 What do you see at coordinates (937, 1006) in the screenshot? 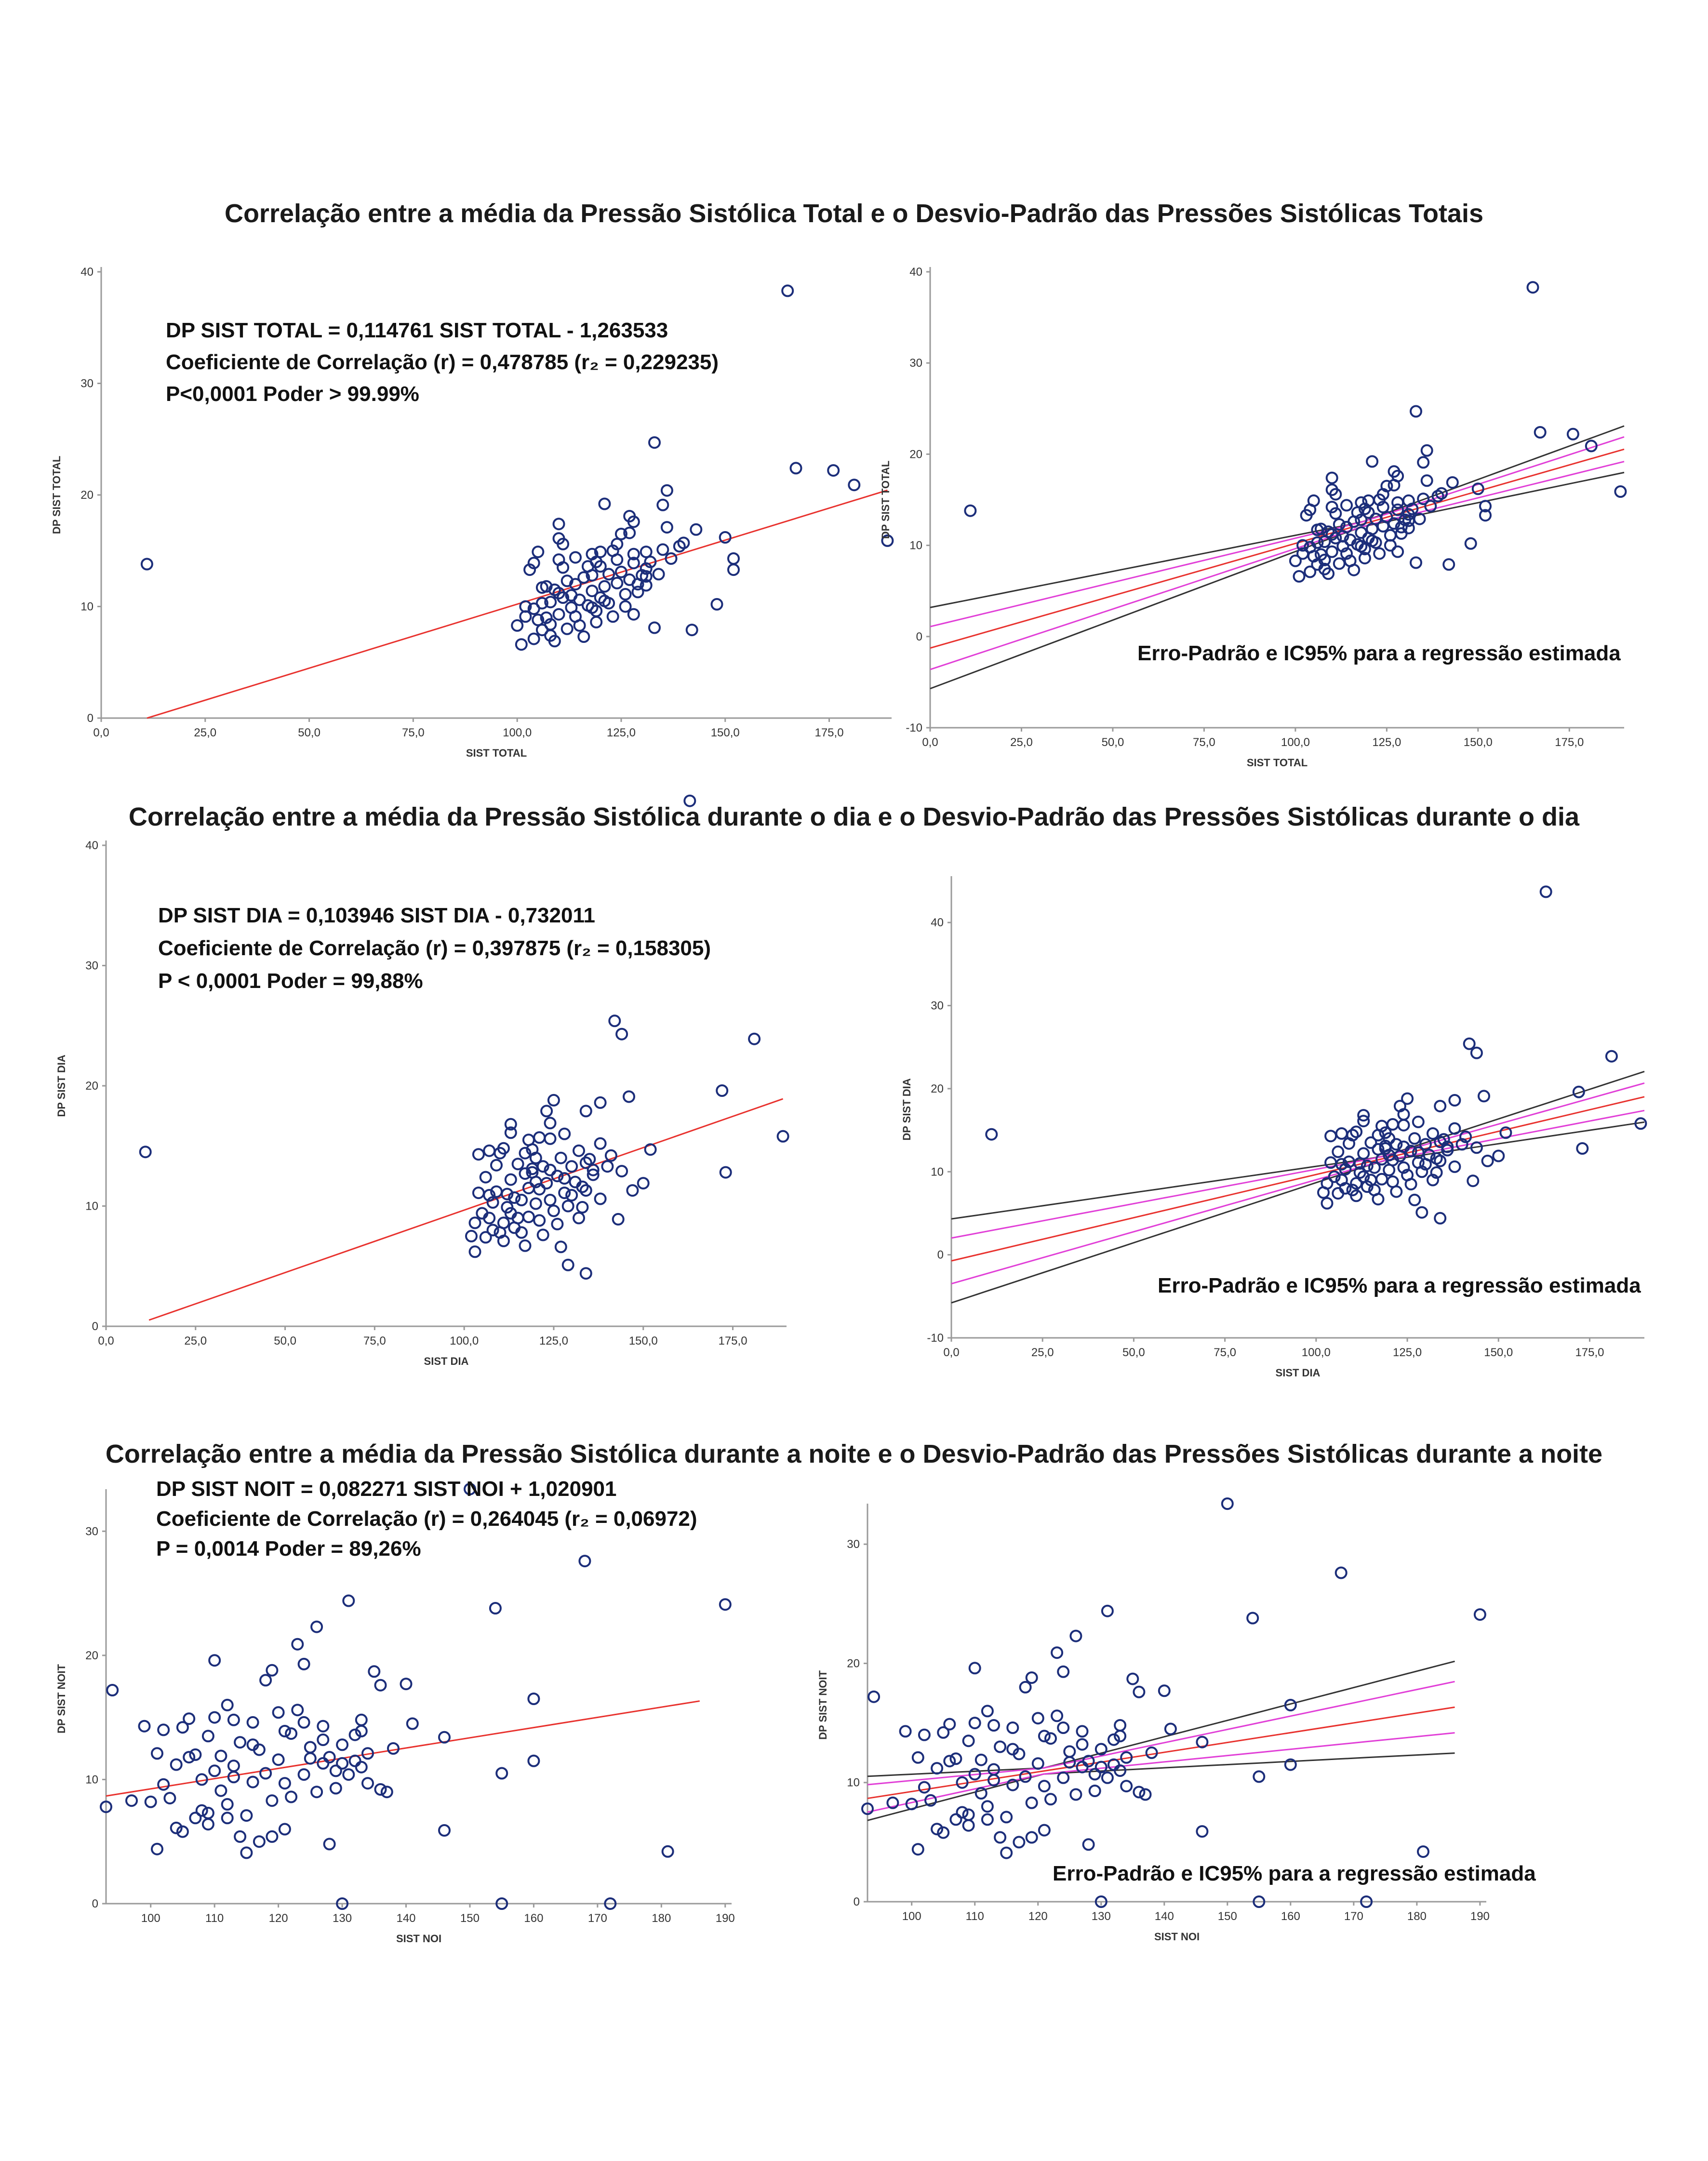
I see `y-tick-label: 30` at bounding box center [937, 1006].